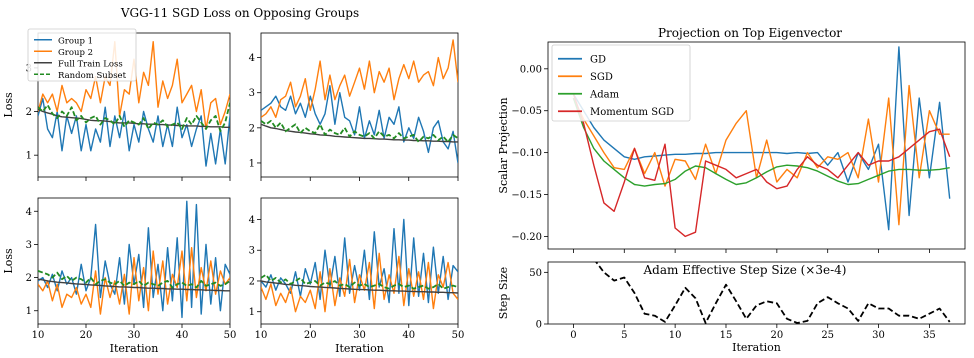 The height and width of the screenshot is (358, 974). I want to click on legend-label: Group 1, so click(75, 41).